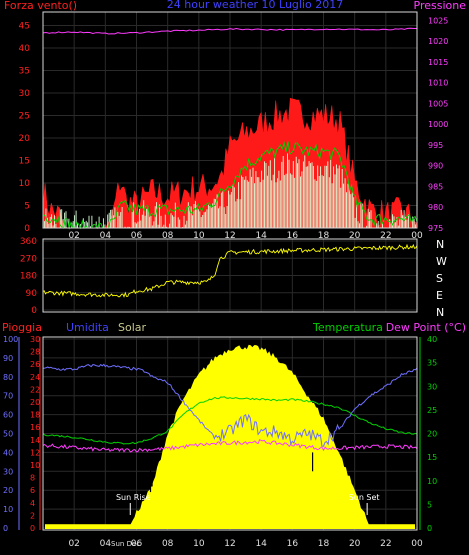 The width and height of the screenshot is (469, 555). What do you see at coordinates (324, 236) in the screenshot?
I see `x-tick-label: 18` at bounding box center [324, 236].